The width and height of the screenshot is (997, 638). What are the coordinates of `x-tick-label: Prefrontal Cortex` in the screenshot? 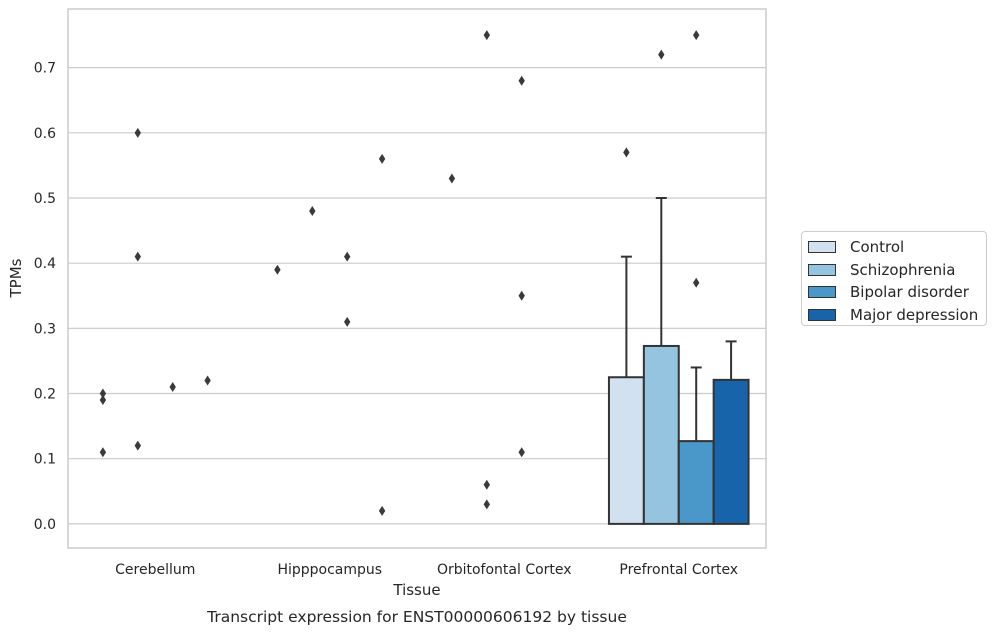 It's located at (678, 570).